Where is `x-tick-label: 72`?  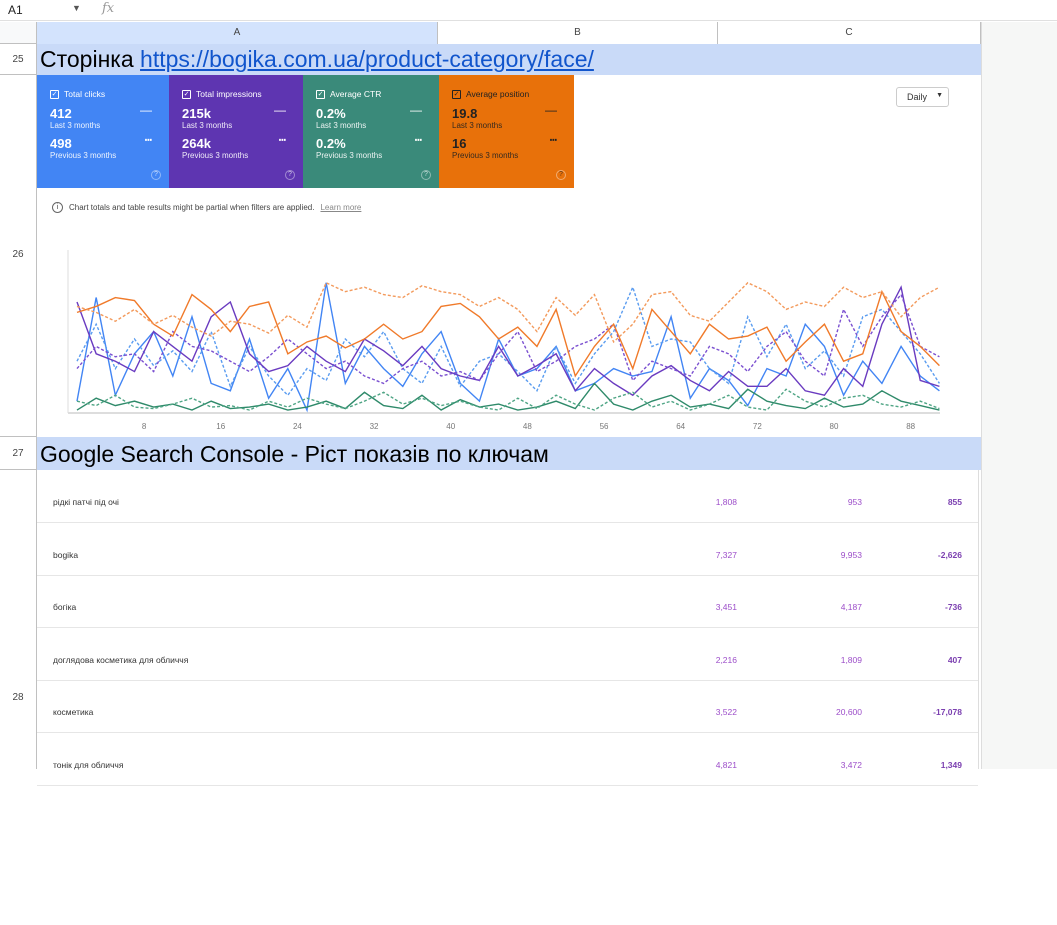 x-tick-label: 72 is located at coordinates (757, 426).